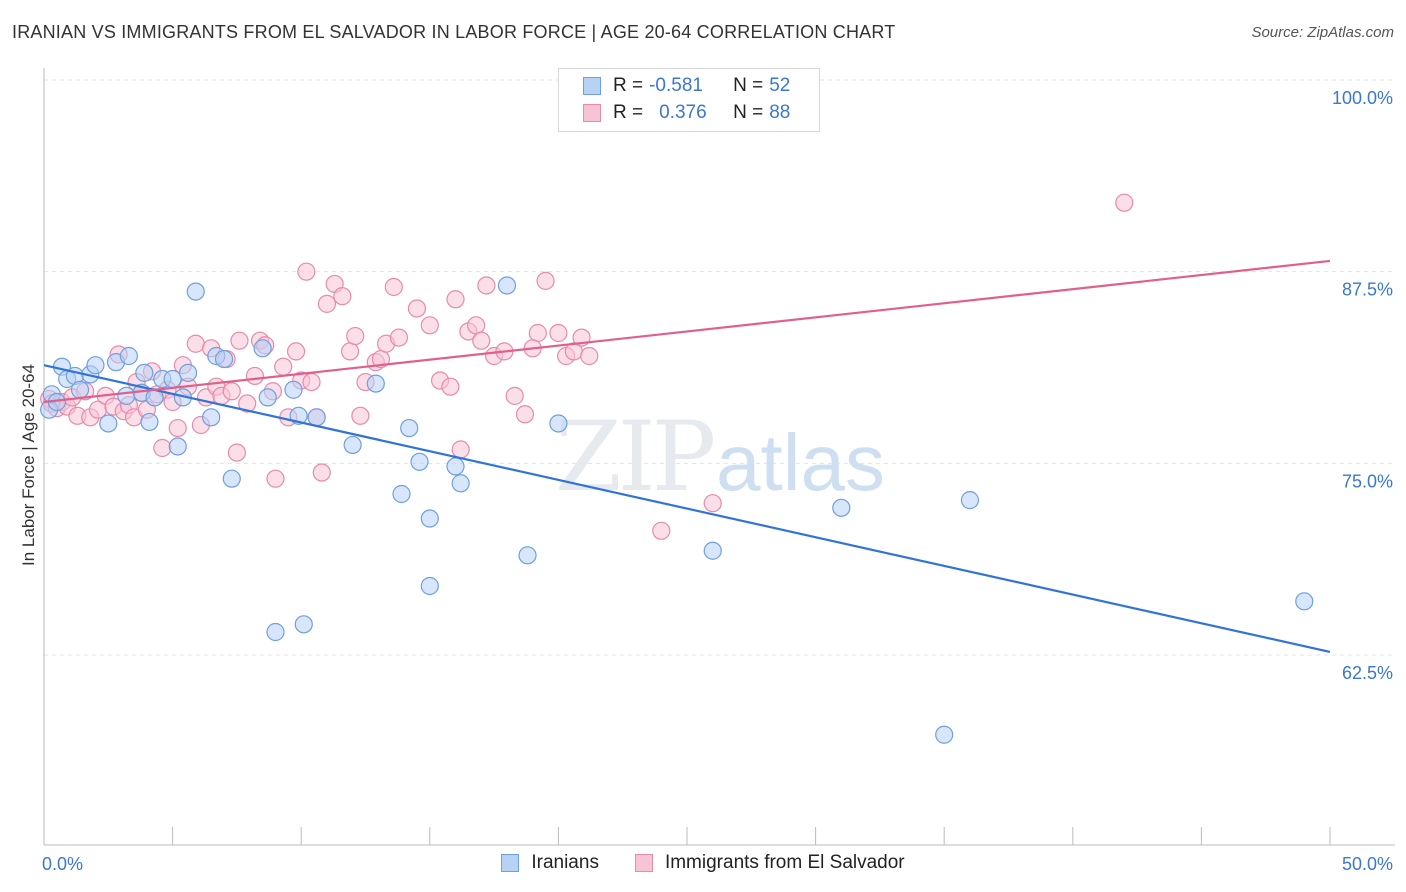 Image resolution: width=1406 pixels, height=892 pixels. I want to click on stats-row-salvador: R = 0.376 N = 88, so click(686, 113).